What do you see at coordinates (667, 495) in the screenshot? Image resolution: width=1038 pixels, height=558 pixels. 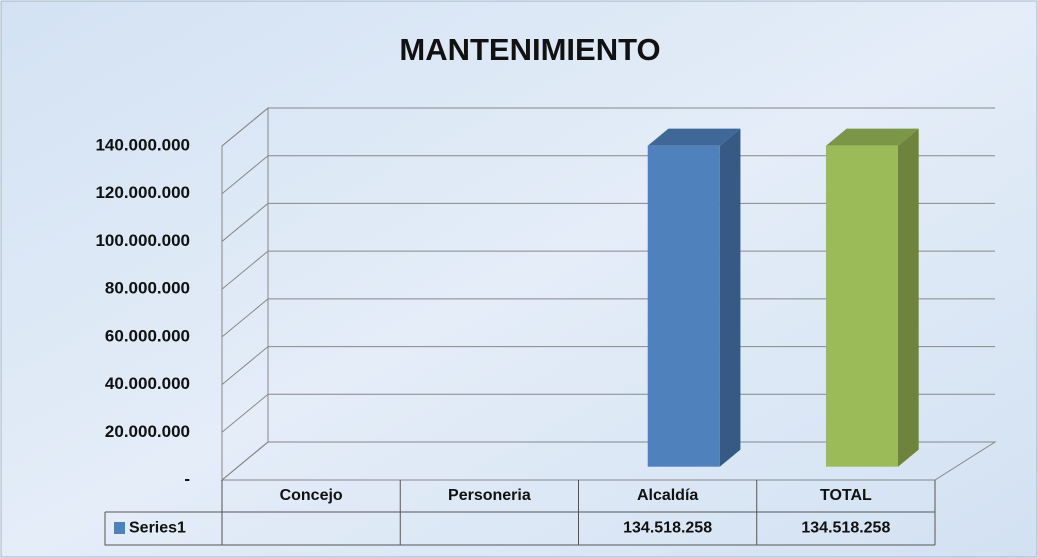 I see `x-tick-label: Alcaldía` at bounding box center [667, 495].